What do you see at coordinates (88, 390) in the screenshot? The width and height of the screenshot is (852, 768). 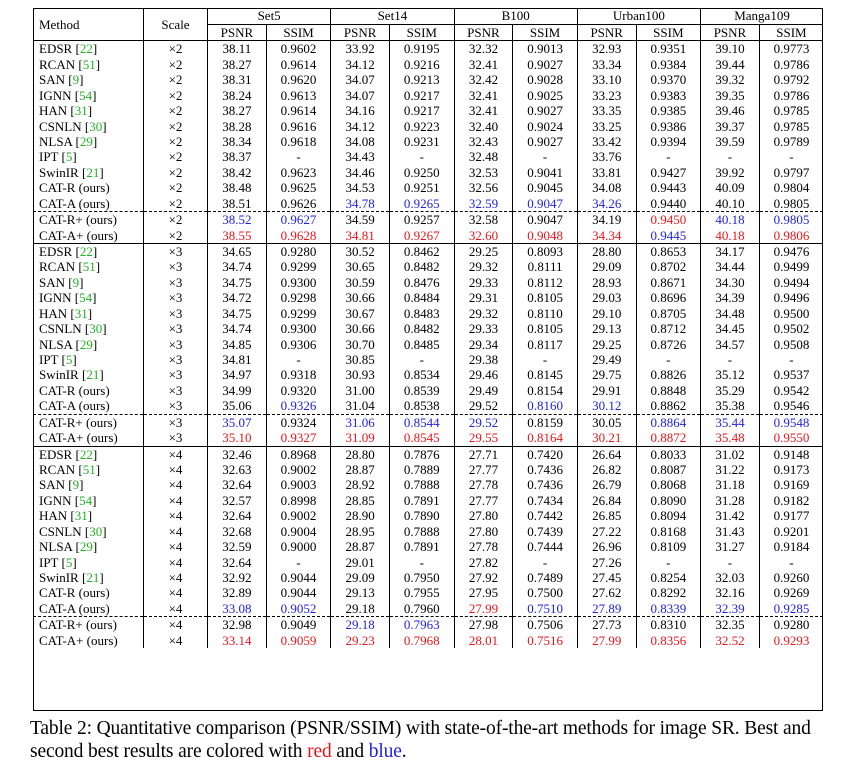 I see `method-cell: CAT-R (ours)` at bounding box center [88, 390].